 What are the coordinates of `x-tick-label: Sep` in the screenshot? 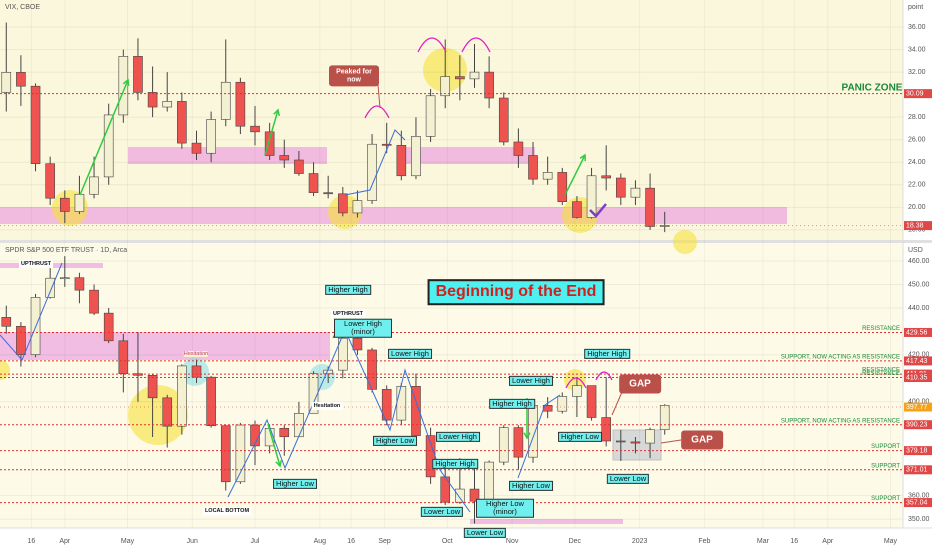 It's located at (384, 541).